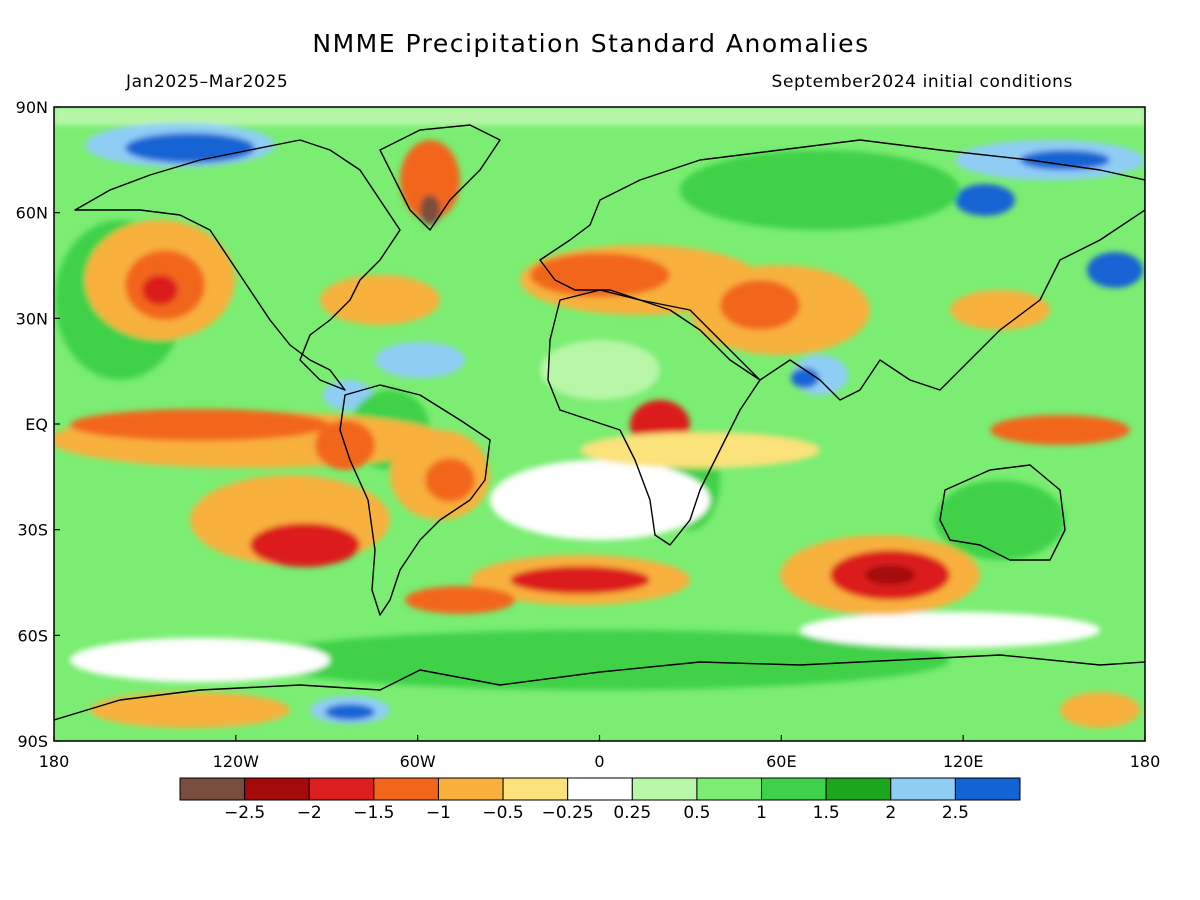  I want to click on lat-label: 90S, so click(32, 741).